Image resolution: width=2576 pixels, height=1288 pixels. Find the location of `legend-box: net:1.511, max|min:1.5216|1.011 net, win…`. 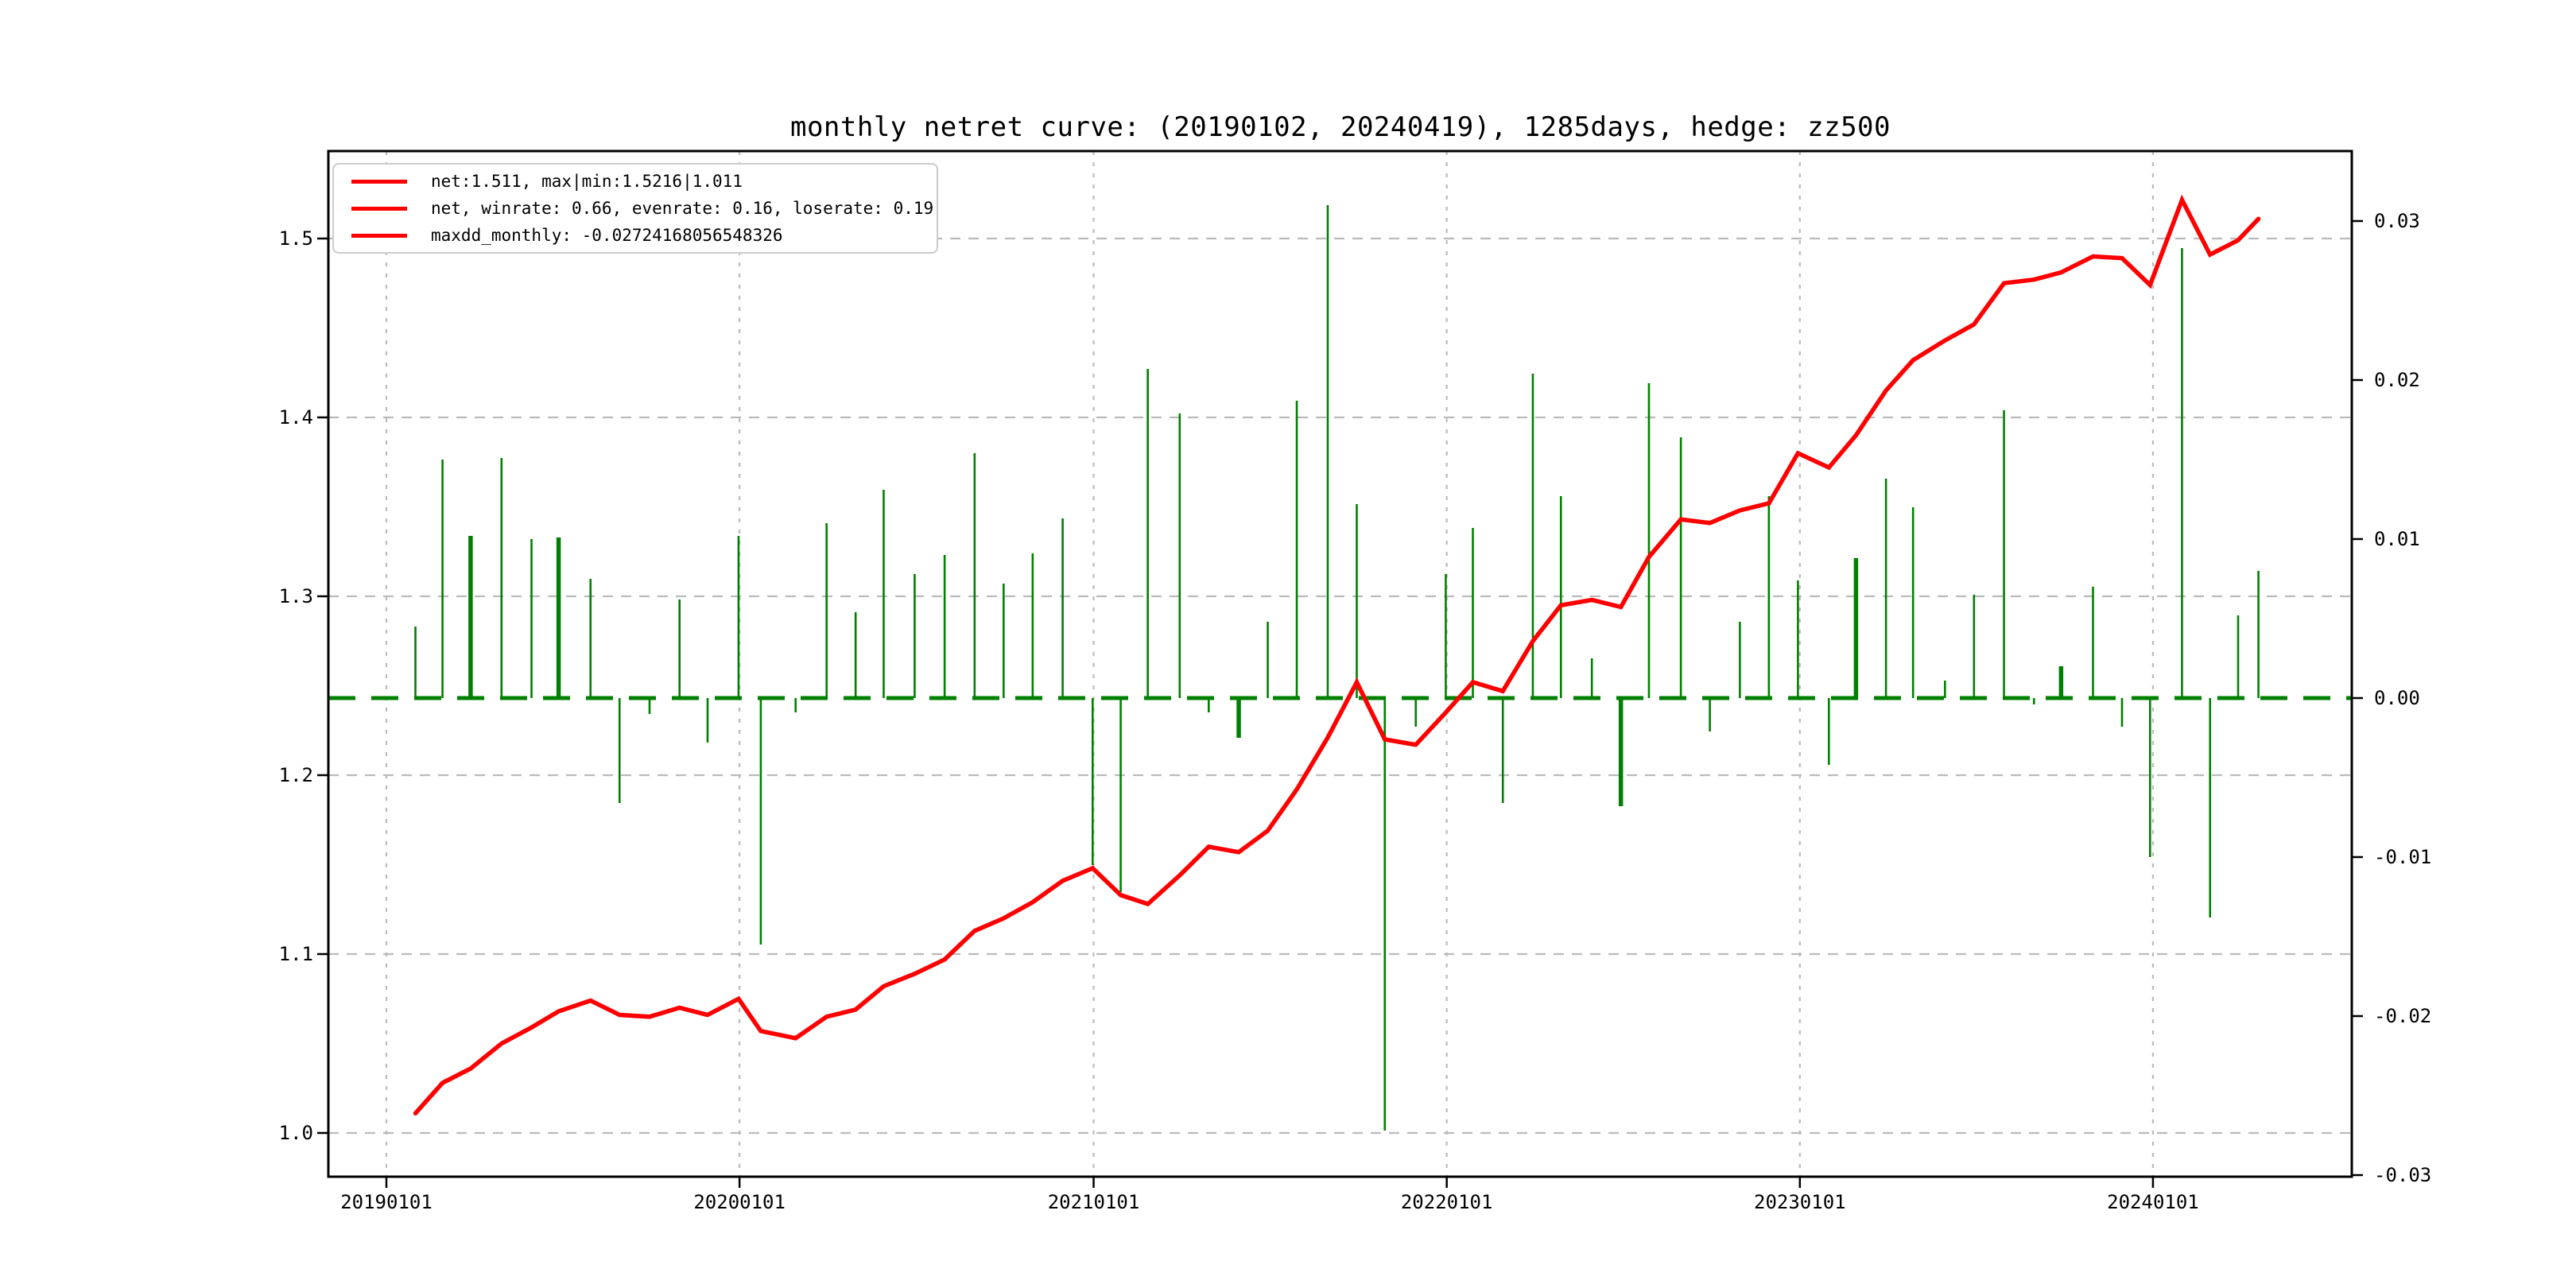

legend-box: net:1.511, max|min:1.5216|1.011 net, win… is located at coordinates (635, 209).